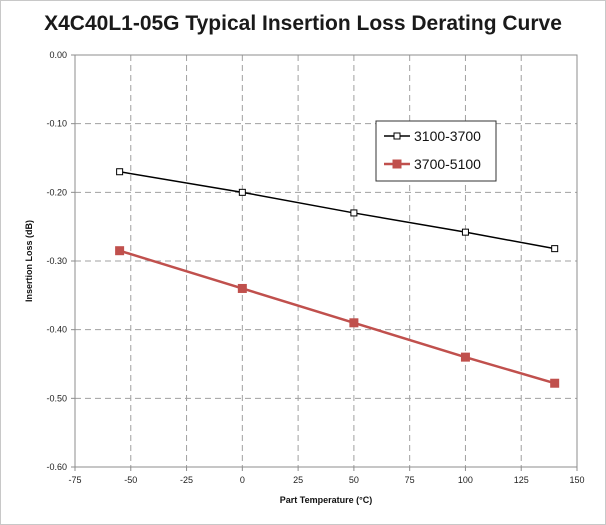  What do you see at coordinates (436, 151) in the screenshot?
I see `legend-box` at bounding box center [436, 151].